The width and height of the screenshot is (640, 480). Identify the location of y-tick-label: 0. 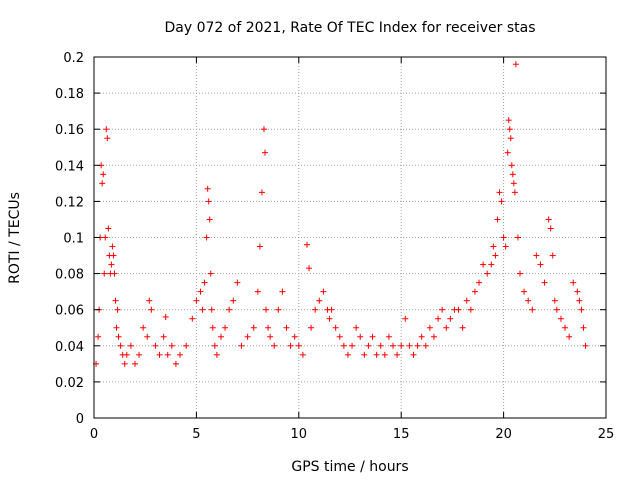
(80, 419).